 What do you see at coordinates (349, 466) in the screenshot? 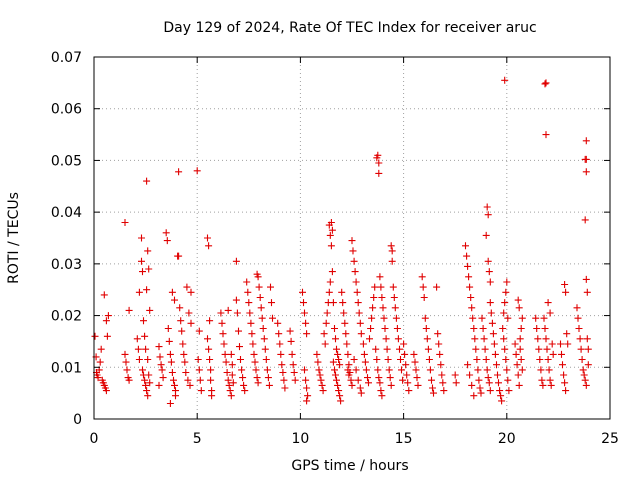
I see `x-axis-label: GPS time / hours` at bounding box center [349, 466].